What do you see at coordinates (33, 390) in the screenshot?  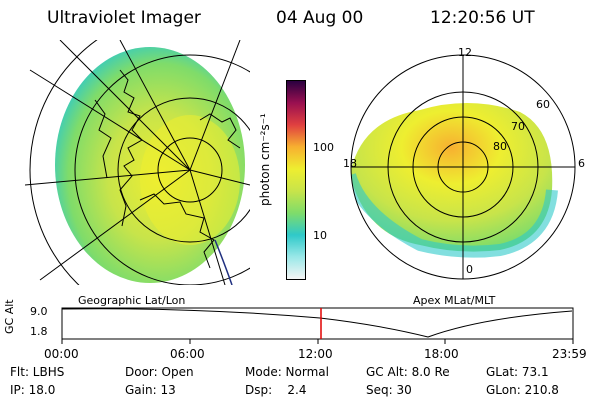 I see `ip-status: IP: 18.0` at bounding box center [33, 390].